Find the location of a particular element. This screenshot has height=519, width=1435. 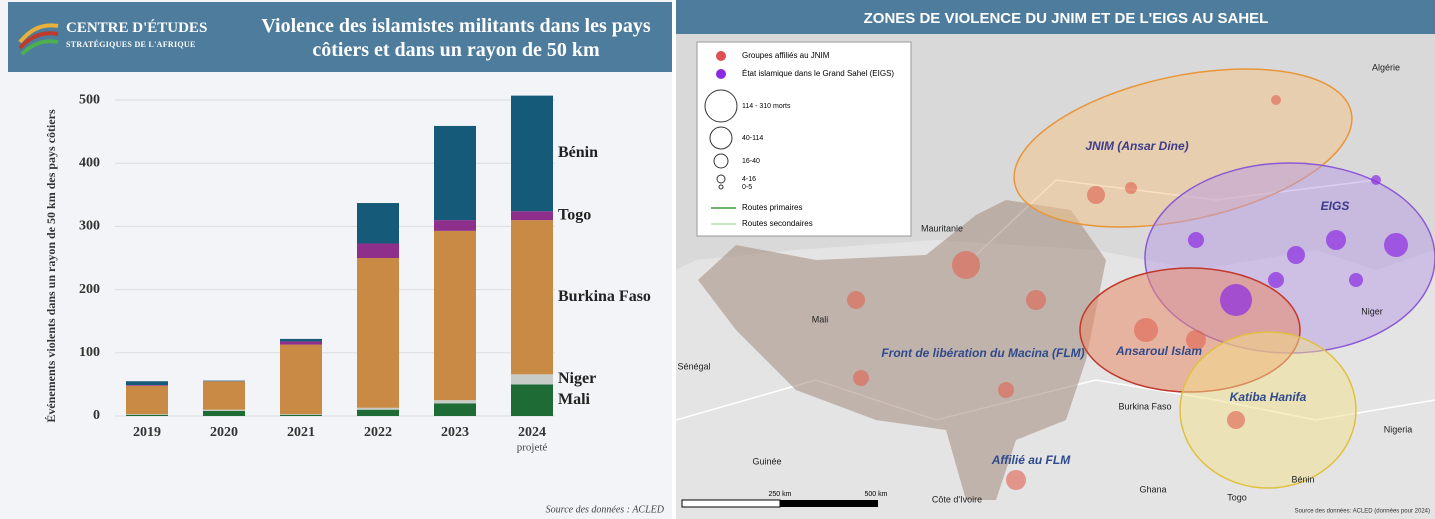

legend-label: Bénin is located at coordinates (578, 152).